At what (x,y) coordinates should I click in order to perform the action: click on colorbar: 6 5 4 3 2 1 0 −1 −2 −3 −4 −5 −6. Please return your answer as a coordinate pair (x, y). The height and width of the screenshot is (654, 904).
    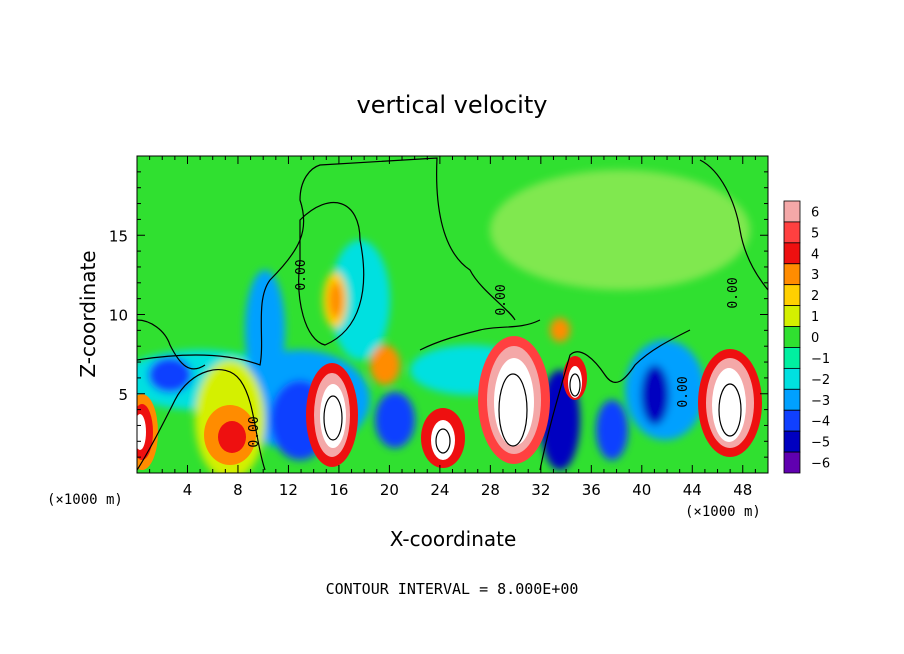
    Looking at the image, I should click on (806, 337).